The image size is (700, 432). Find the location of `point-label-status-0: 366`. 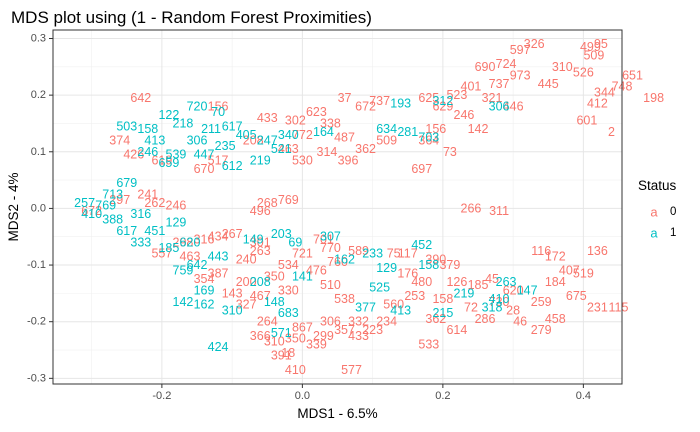

point-label-status-0: 366 is located at coordinates (260, 336).